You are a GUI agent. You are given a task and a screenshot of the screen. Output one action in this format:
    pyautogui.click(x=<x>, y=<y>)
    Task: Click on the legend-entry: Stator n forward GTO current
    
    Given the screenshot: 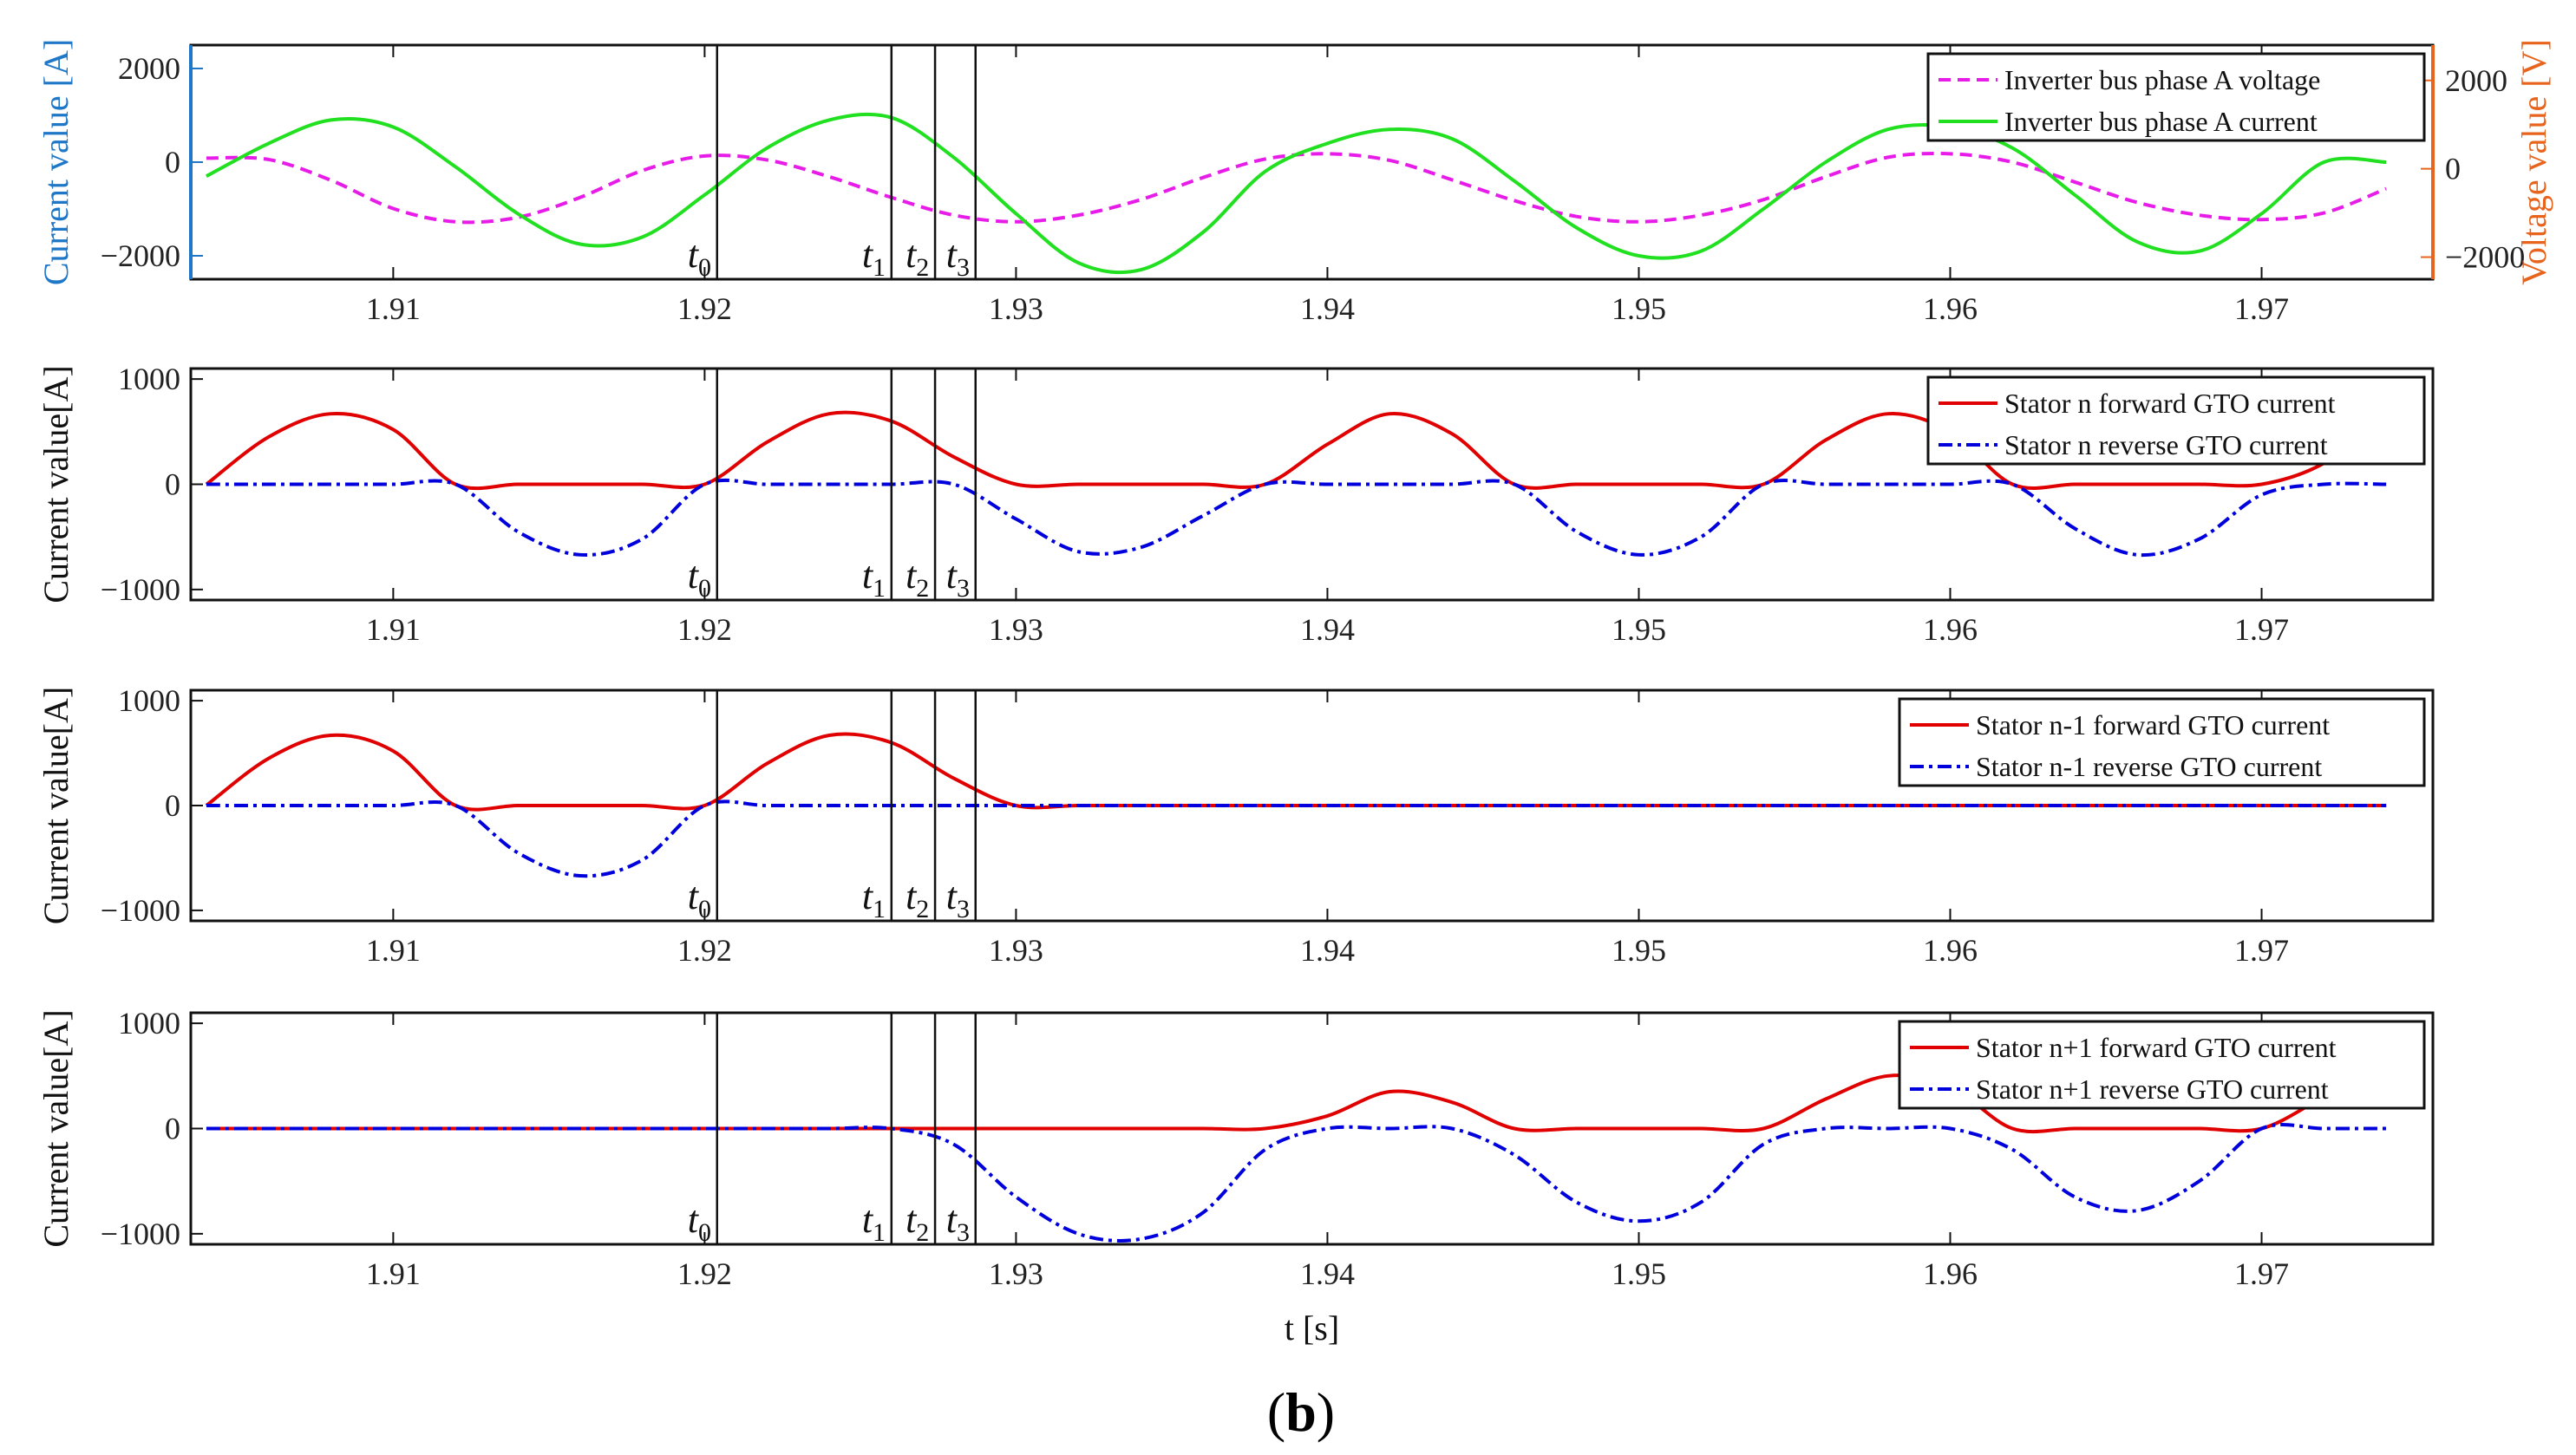 What is the action you would take?
    pyautogui.click(x=2170, y=403)
    